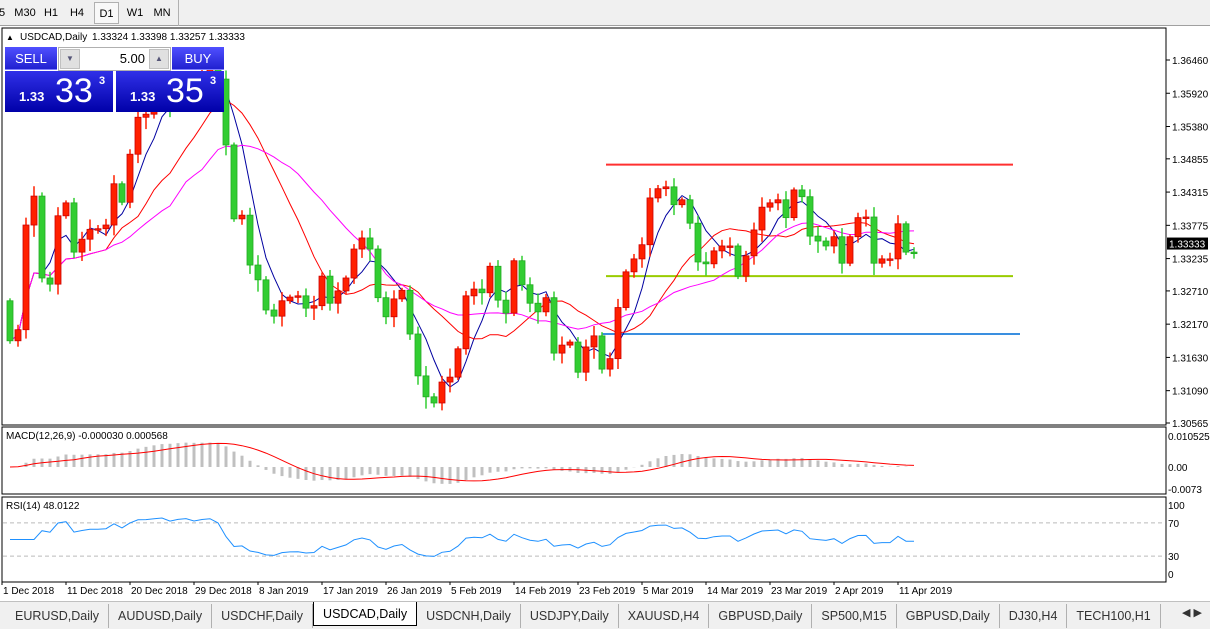  Describe the element at coordinates (162, 13) in the screenshot. I see `tf-mn: MN` at that location.